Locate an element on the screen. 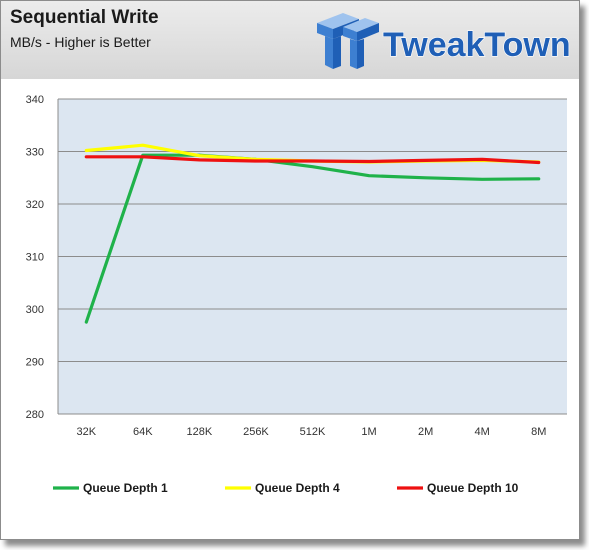  y-tick-label: 280 is located at coordinates (35, 415).